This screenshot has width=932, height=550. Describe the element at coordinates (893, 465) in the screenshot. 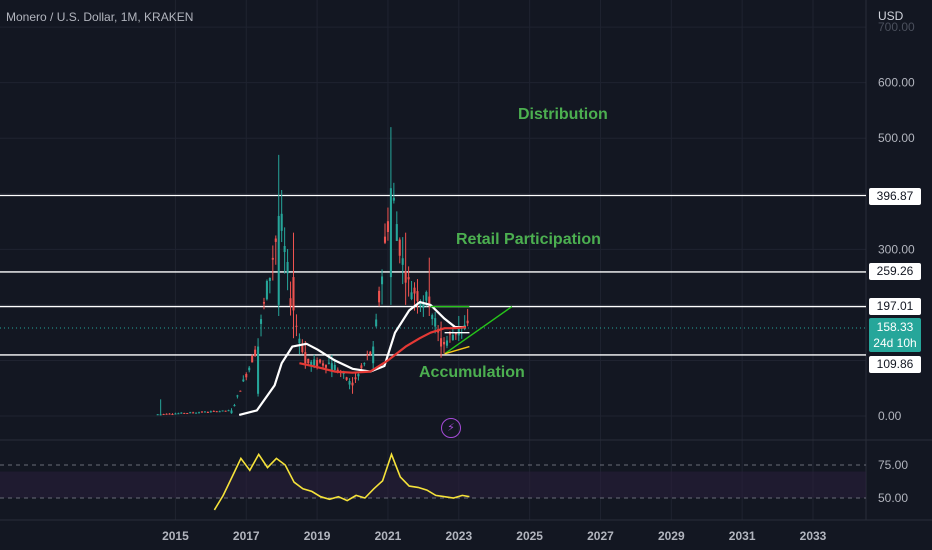

I see `rsi-tick-label: 75.00` at that location.